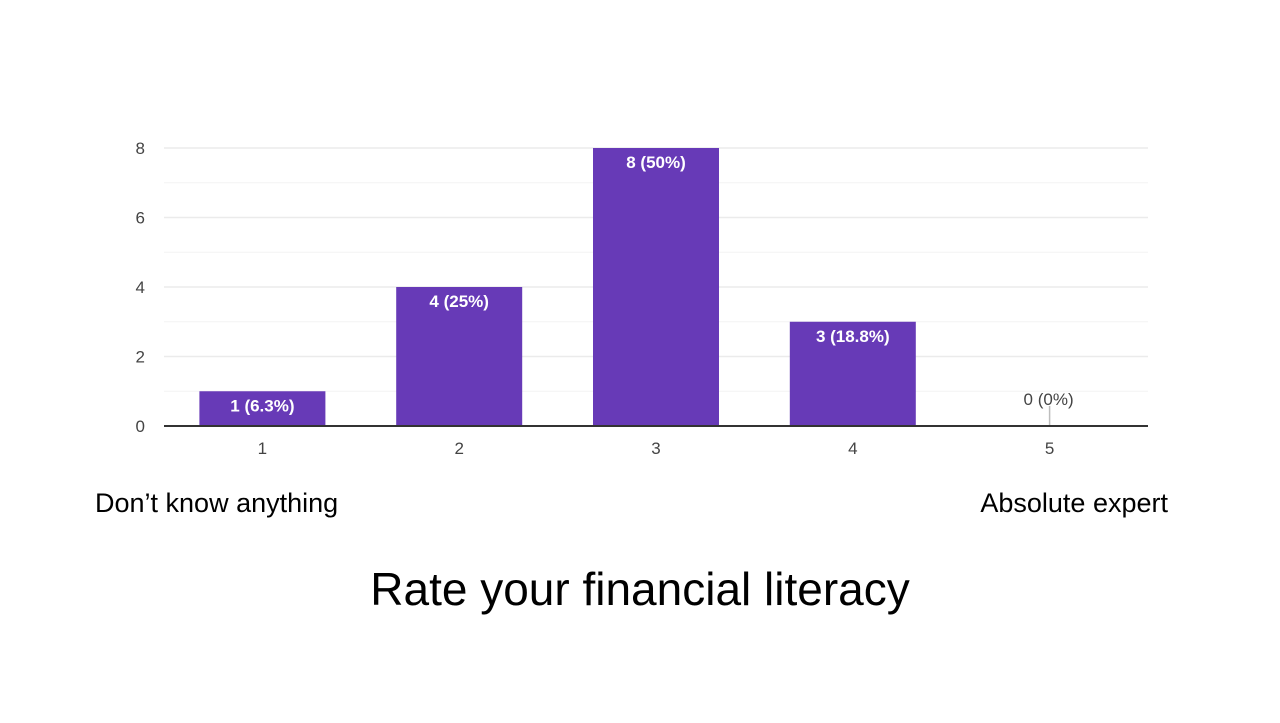  Describe the element at coordinates (1074, 503) in the screenshot. I see `scale-high-label: Absolute expert` at that location.